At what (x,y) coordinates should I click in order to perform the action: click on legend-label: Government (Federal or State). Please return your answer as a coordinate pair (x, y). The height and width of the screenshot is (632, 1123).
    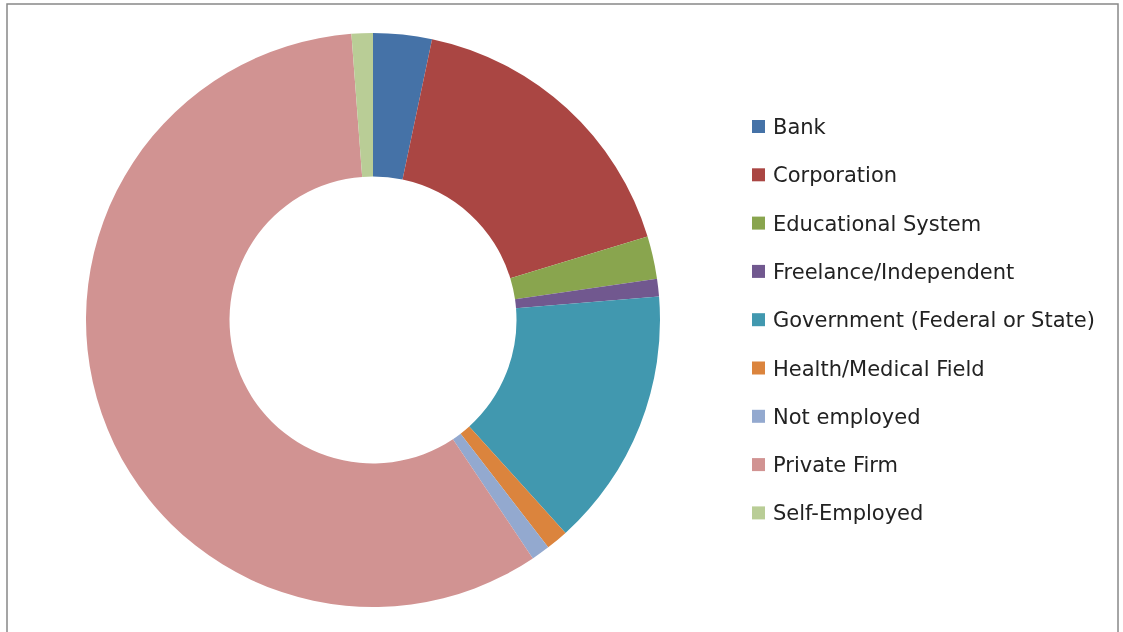
    Looking at the image, I should click on (934, 320).